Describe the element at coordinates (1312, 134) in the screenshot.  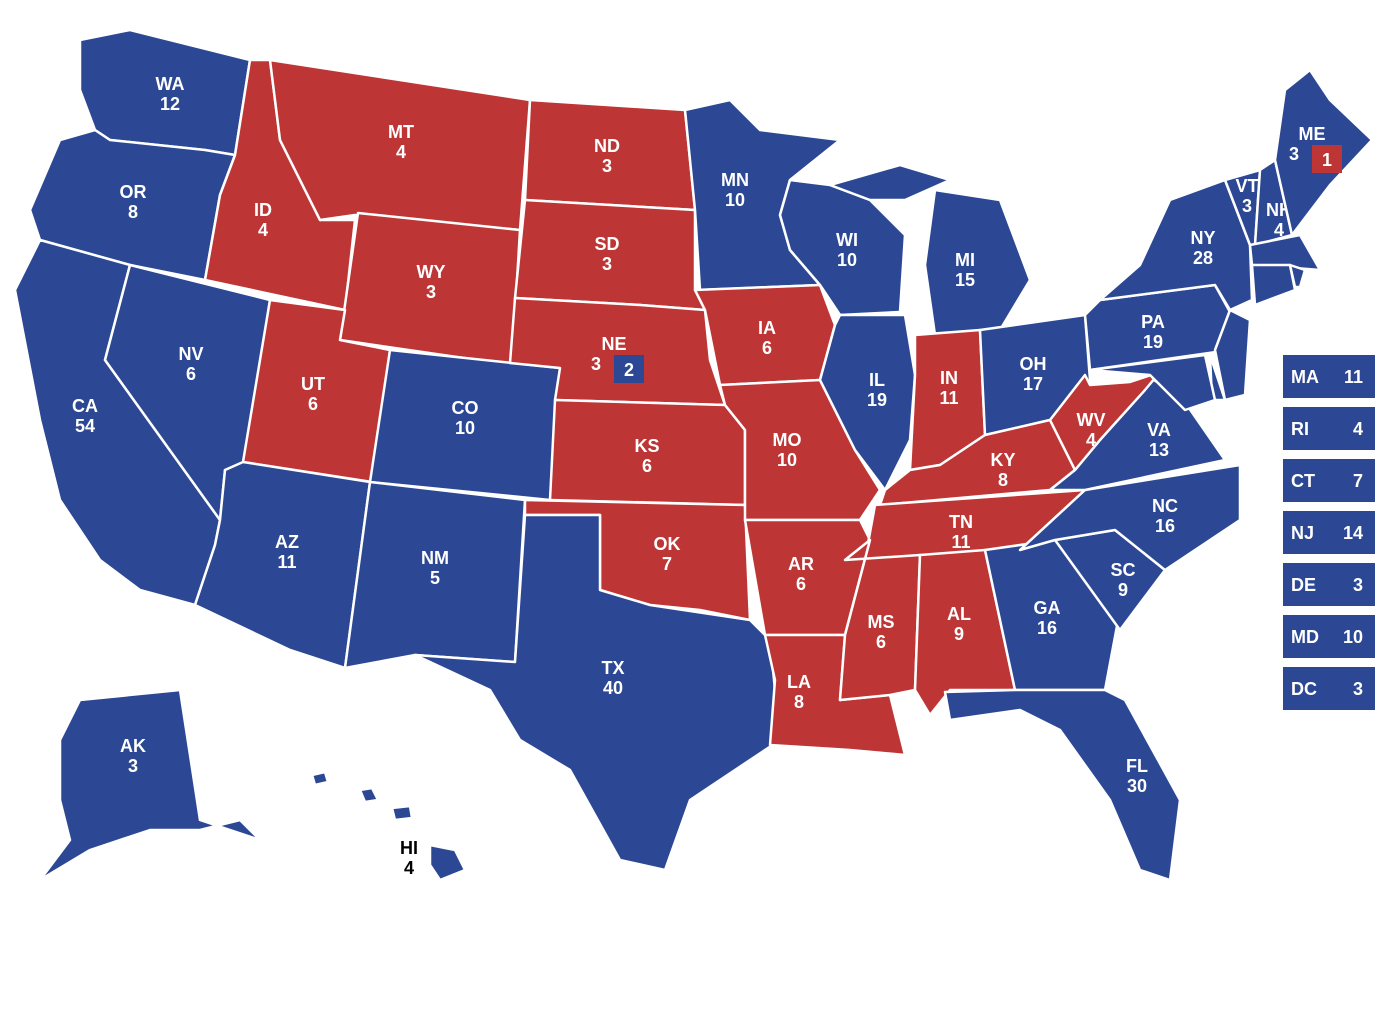
I see `state-abbr-label: ME` at that location.